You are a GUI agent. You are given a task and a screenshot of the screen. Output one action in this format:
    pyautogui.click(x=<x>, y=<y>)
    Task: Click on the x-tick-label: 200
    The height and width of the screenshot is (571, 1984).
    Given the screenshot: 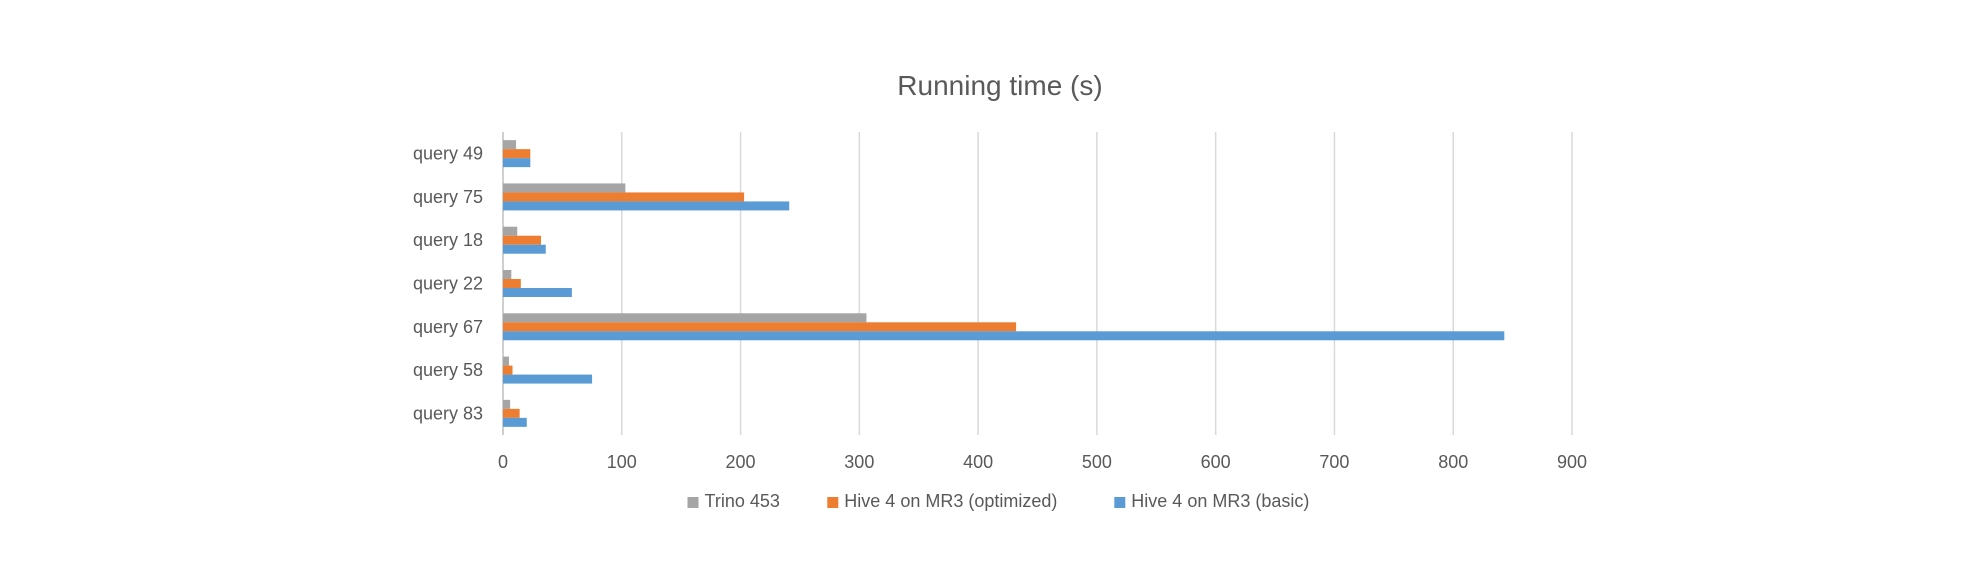 What is the action you would take?
    pyautogui.click(x=741, y=462)
    